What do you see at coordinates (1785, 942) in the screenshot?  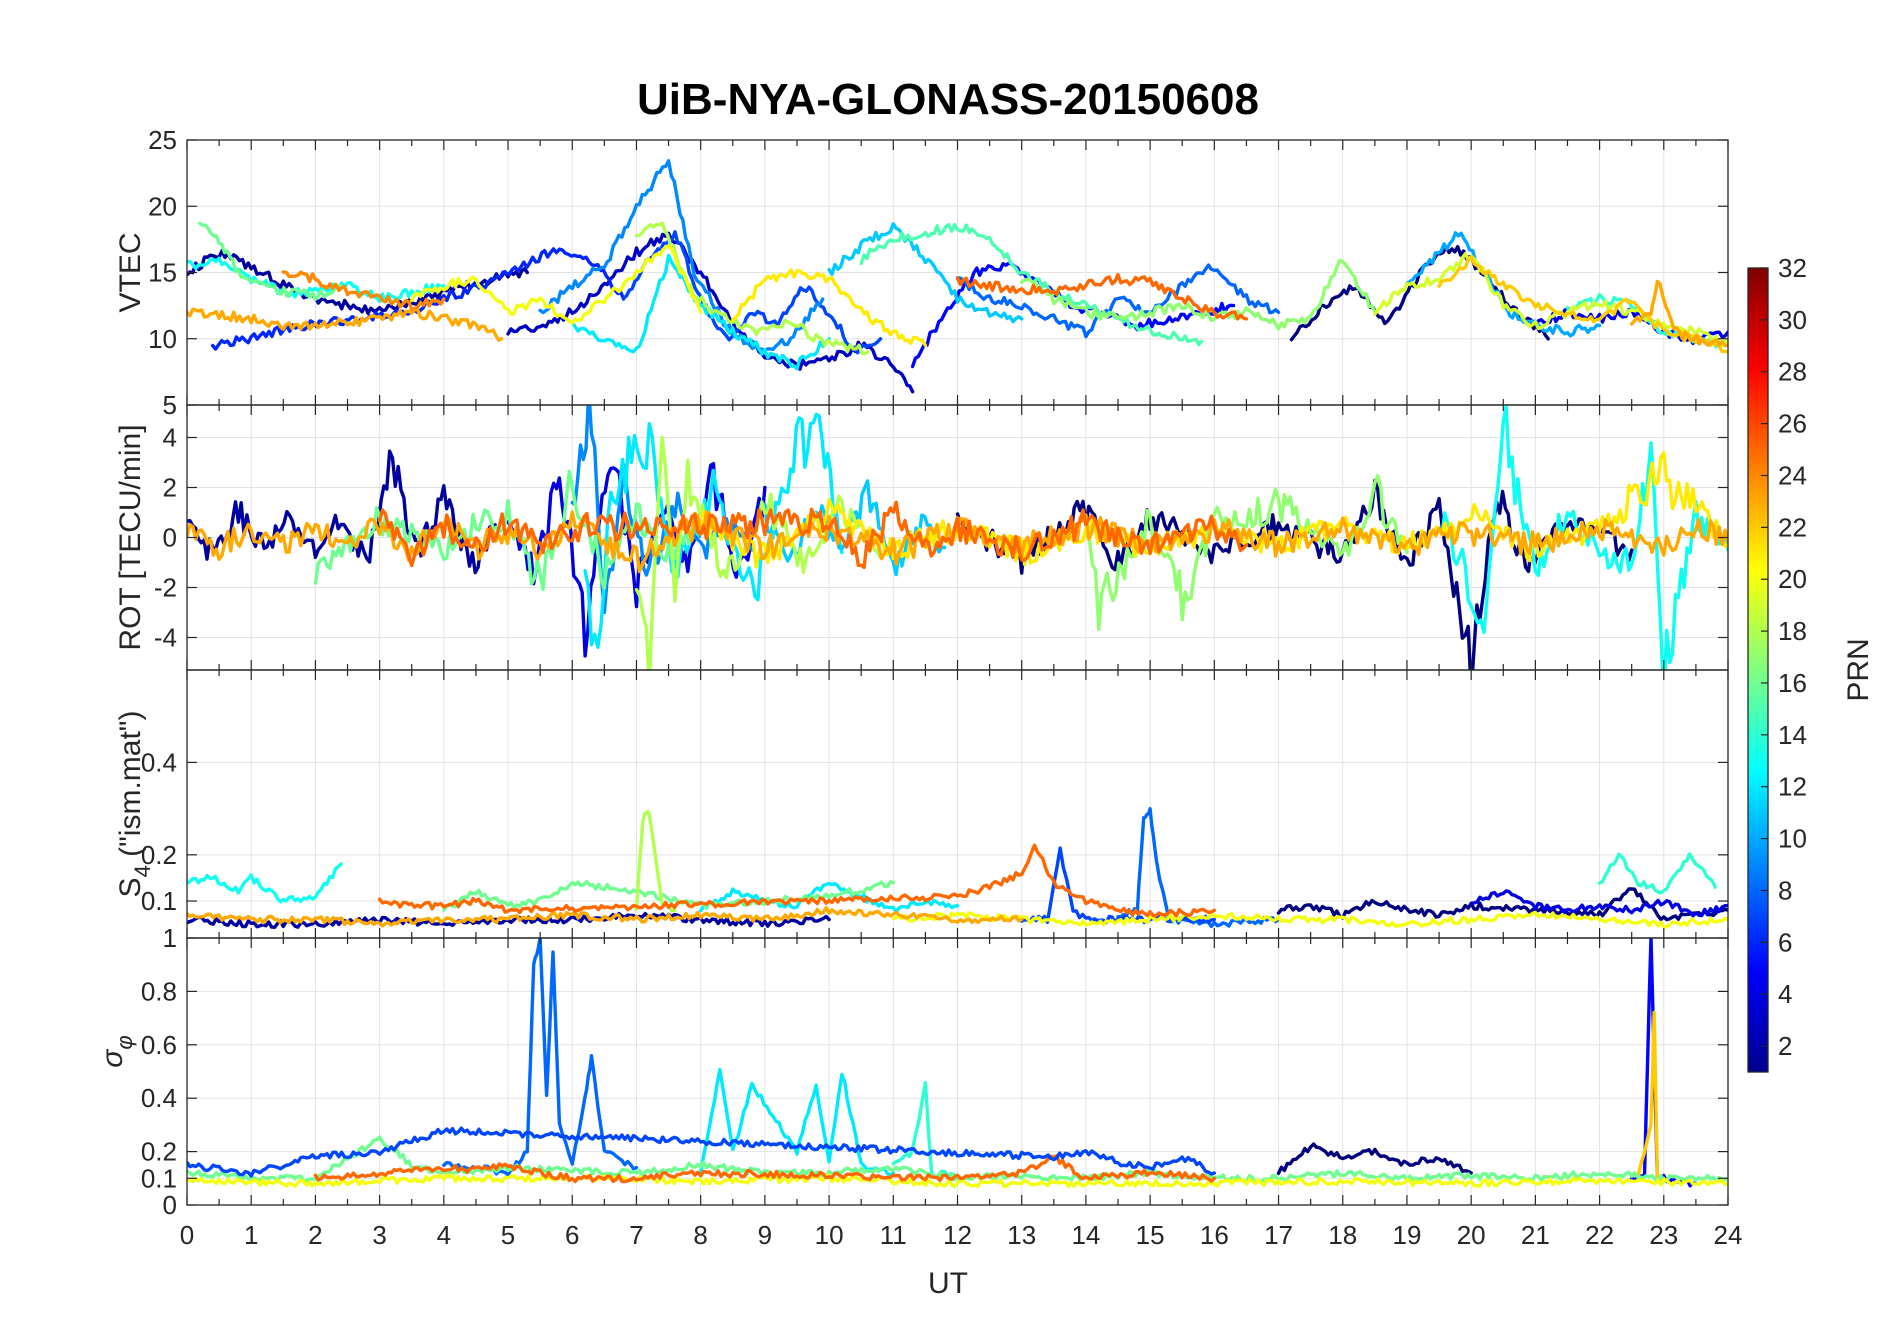 I see `colorbar-tick-label: 6` at bounding box center [1785, 942].